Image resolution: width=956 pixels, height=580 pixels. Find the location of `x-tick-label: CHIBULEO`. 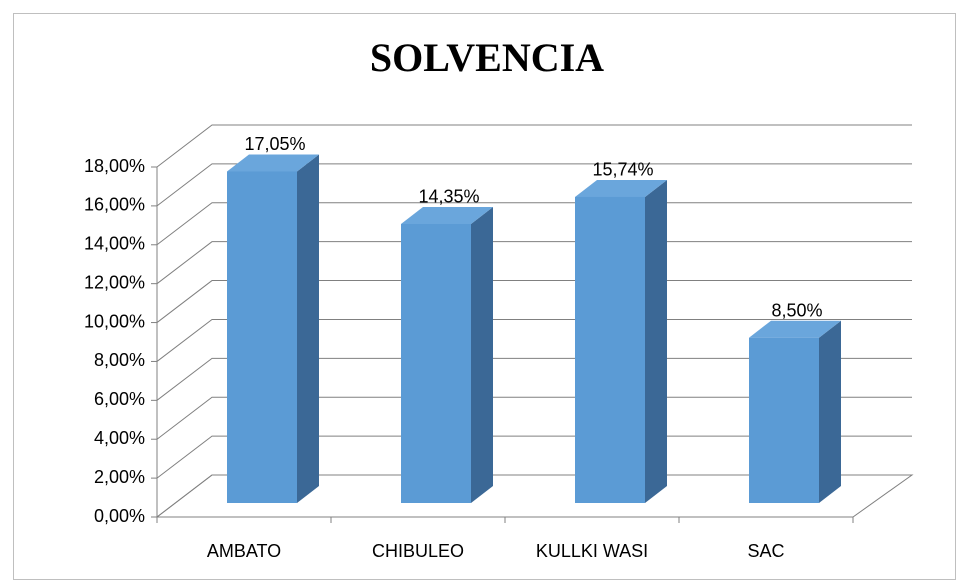

x-tick-label: CHIBULEO is located at coordinates (418, 551).